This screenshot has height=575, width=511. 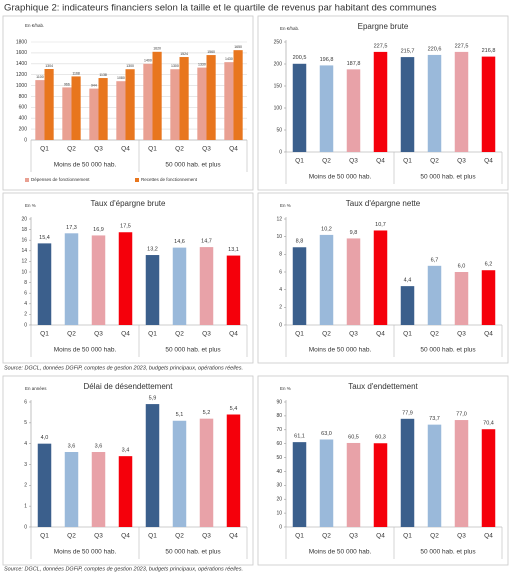 What do you see at coordinates (326, 229) in the screenshot?
I see `data-label: 10,2` at bounding box center [326, 229].